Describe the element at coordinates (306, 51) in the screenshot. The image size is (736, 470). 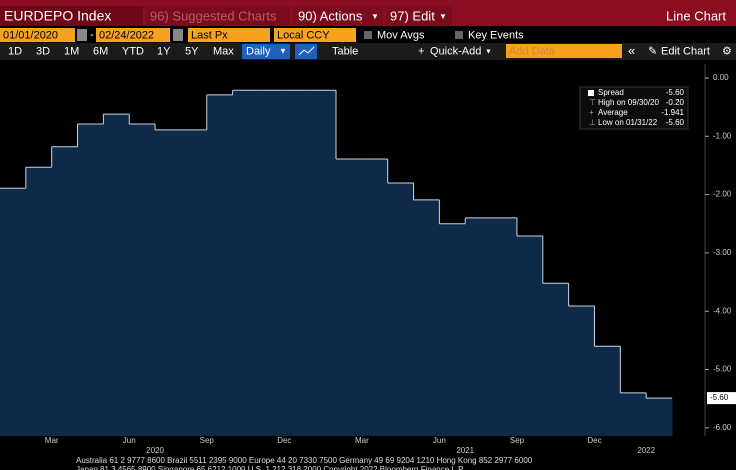
I see `chart-icon` at that location.